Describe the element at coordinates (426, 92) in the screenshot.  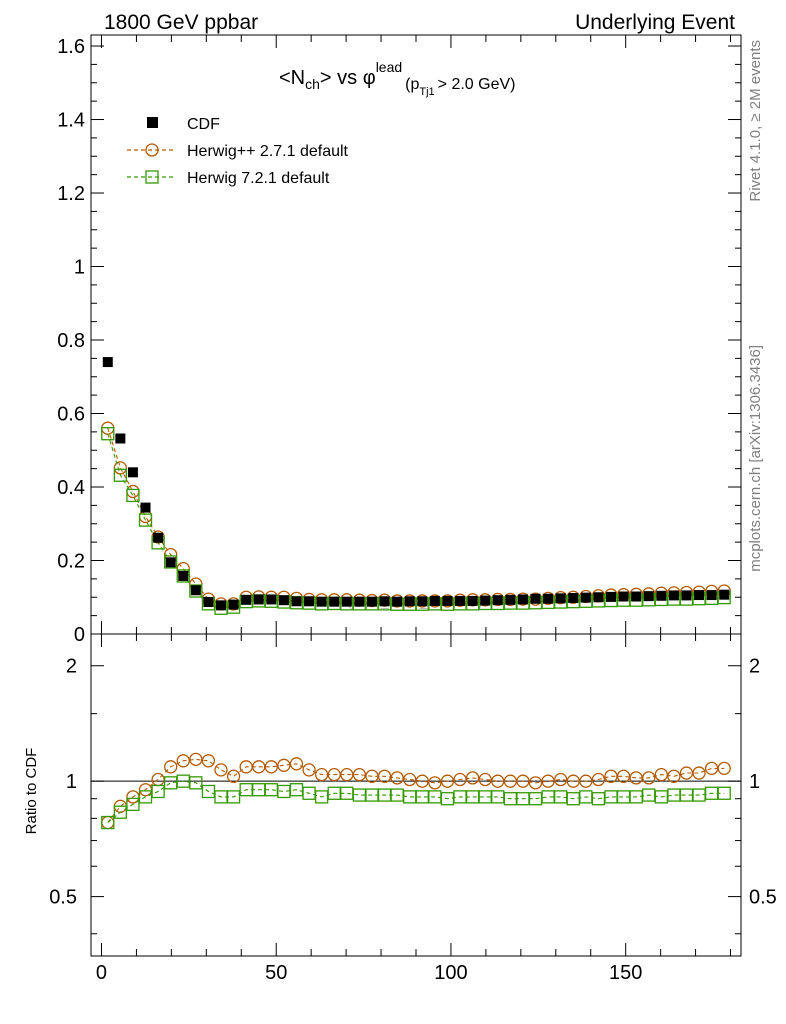
I see `title-tj1: Tj1` at that location.